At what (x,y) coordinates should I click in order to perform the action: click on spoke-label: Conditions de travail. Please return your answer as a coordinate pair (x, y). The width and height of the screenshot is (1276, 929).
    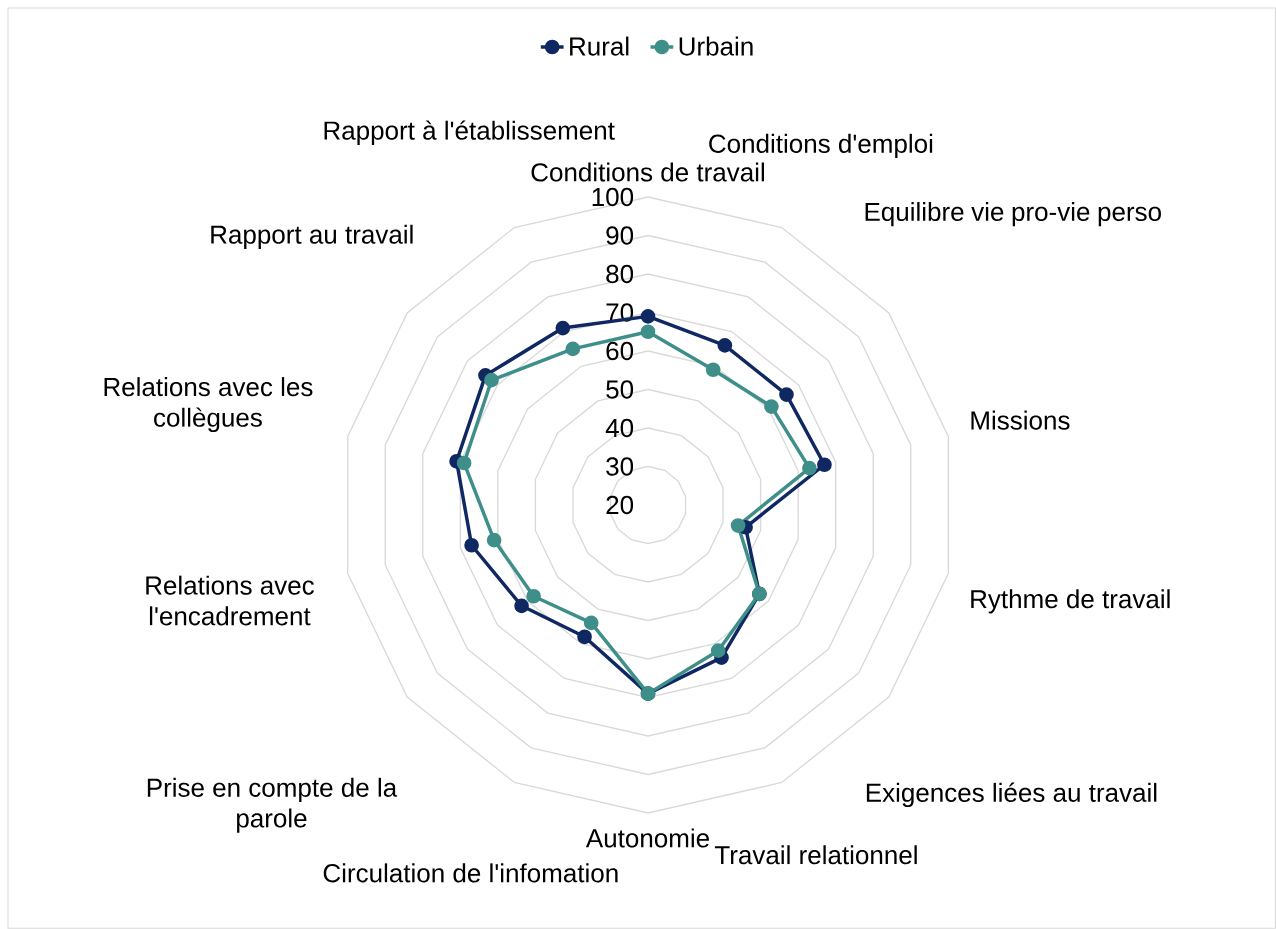
    Looking at the image, I should click on (647, 172).